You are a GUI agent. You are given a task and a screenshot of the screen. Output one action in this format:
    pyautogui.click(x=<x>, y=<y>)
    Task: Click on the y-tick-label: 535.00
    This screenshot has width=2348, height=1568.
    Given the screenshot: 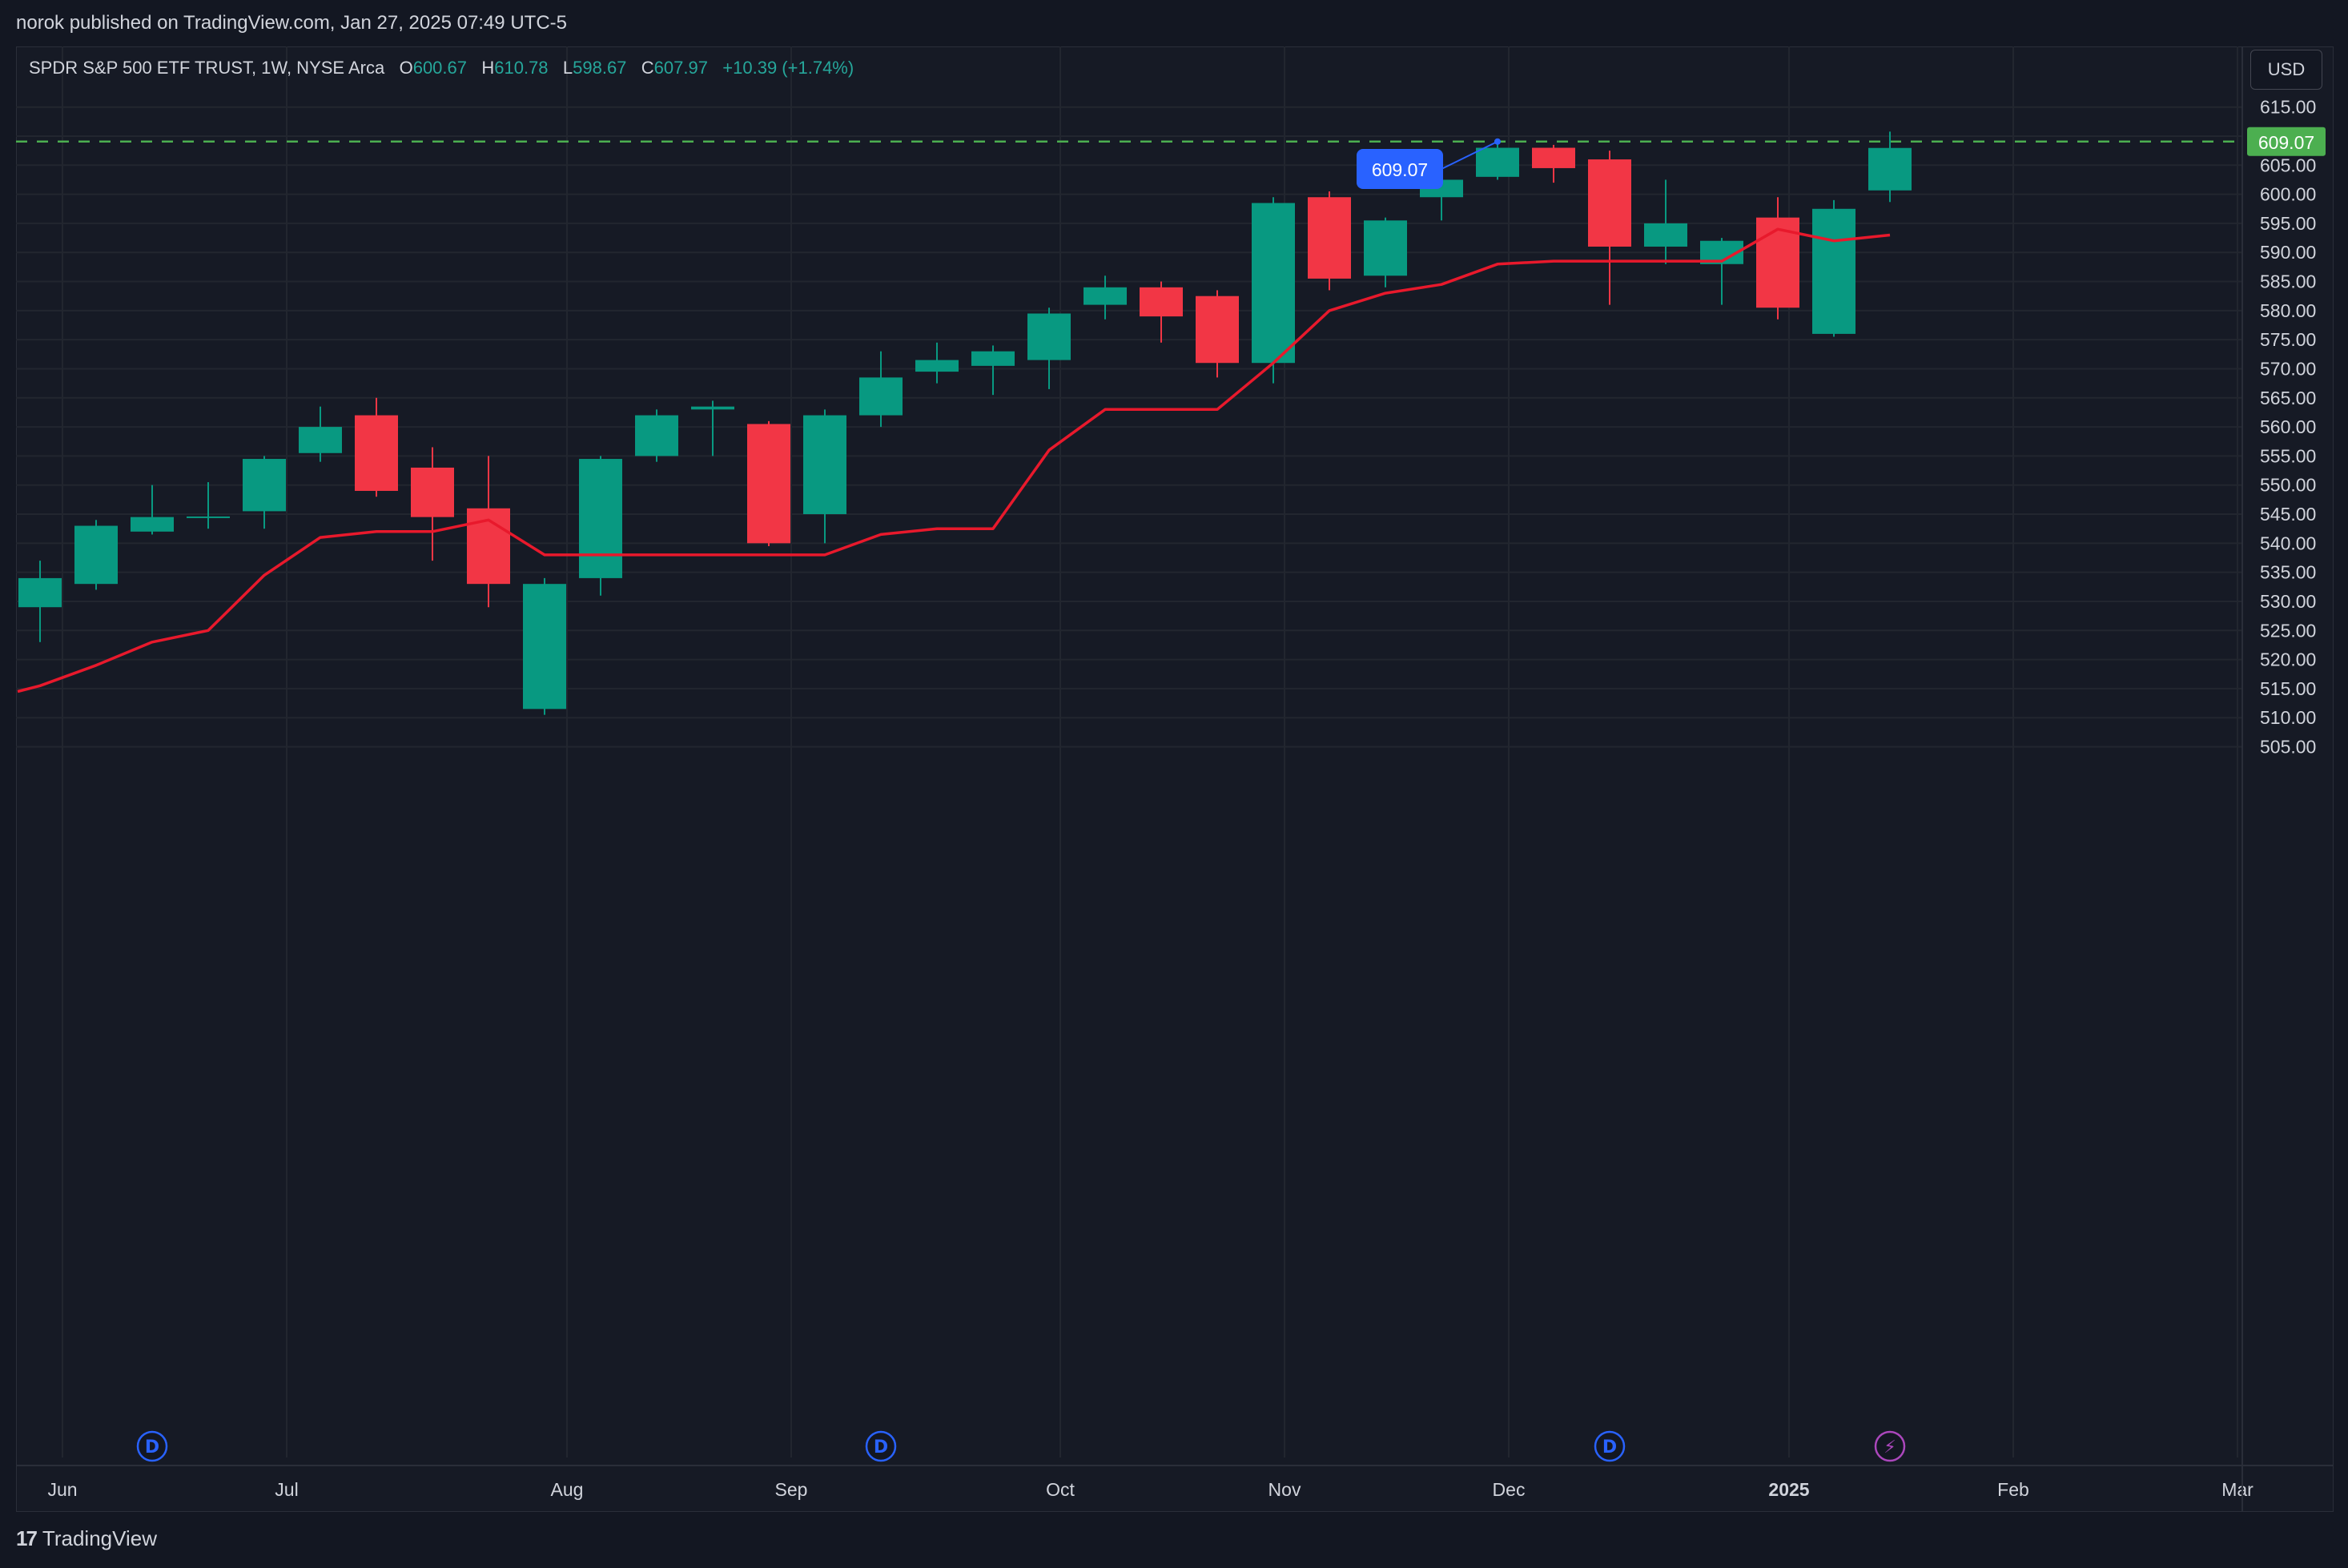 What is the action you would take?
    pyautogui.click(x=2288, y=572)
    